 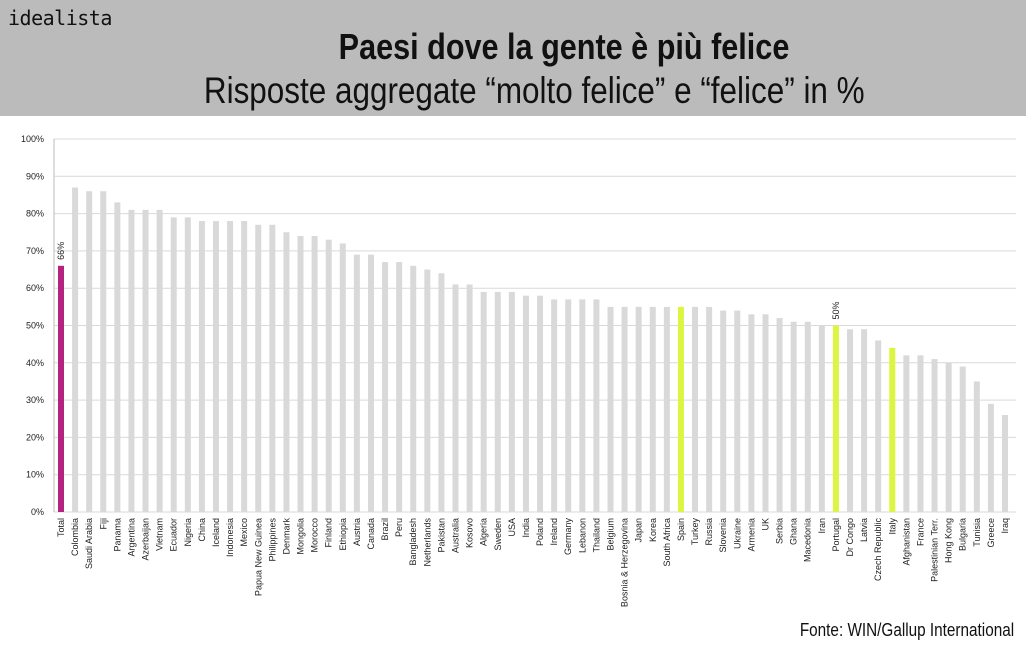 I want to click on x-tick-label: Saudi Arabia, so click(x=89, y=543).